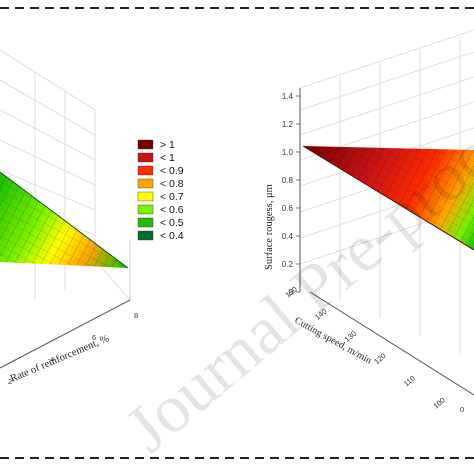  Describe the element at coordinates (172, 236) in the screenshot. I see `legend-label: < 0.4` at that location.